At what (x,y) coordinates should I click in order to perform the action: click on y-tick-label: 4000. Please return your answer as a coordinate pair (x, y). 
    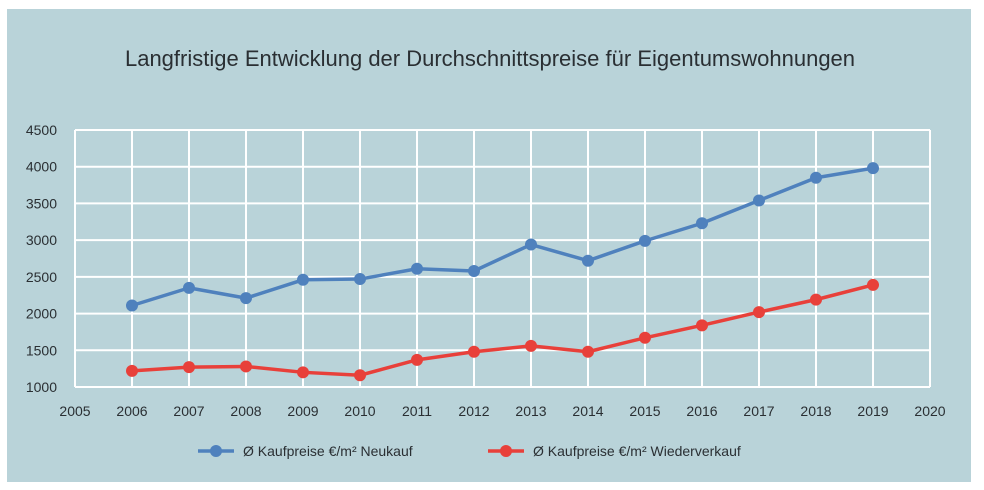
    Looking at the image, I should click on (41, 167).